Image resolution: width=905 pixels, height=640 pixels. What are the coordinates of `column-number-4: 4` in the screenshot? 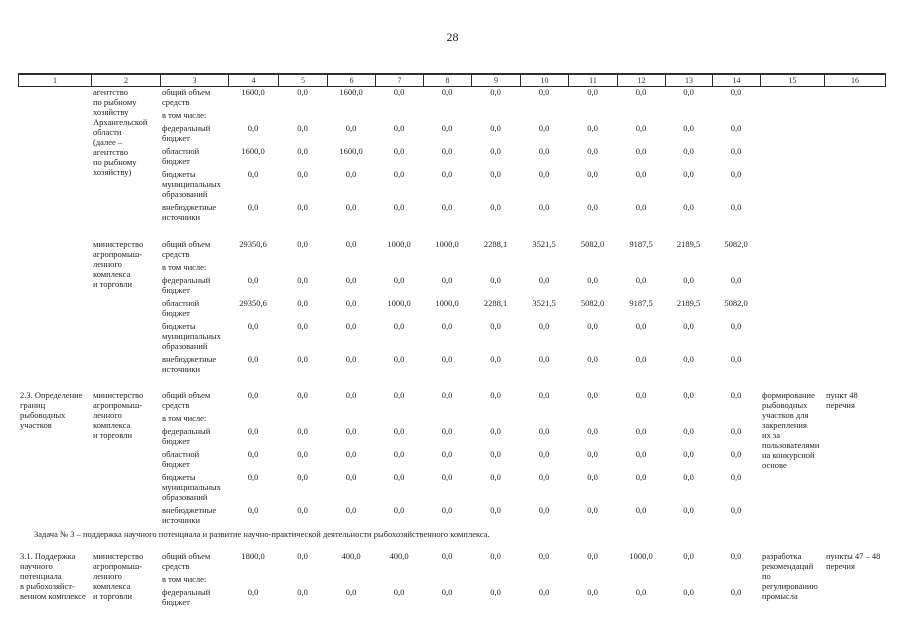 It's located at (254, 80).